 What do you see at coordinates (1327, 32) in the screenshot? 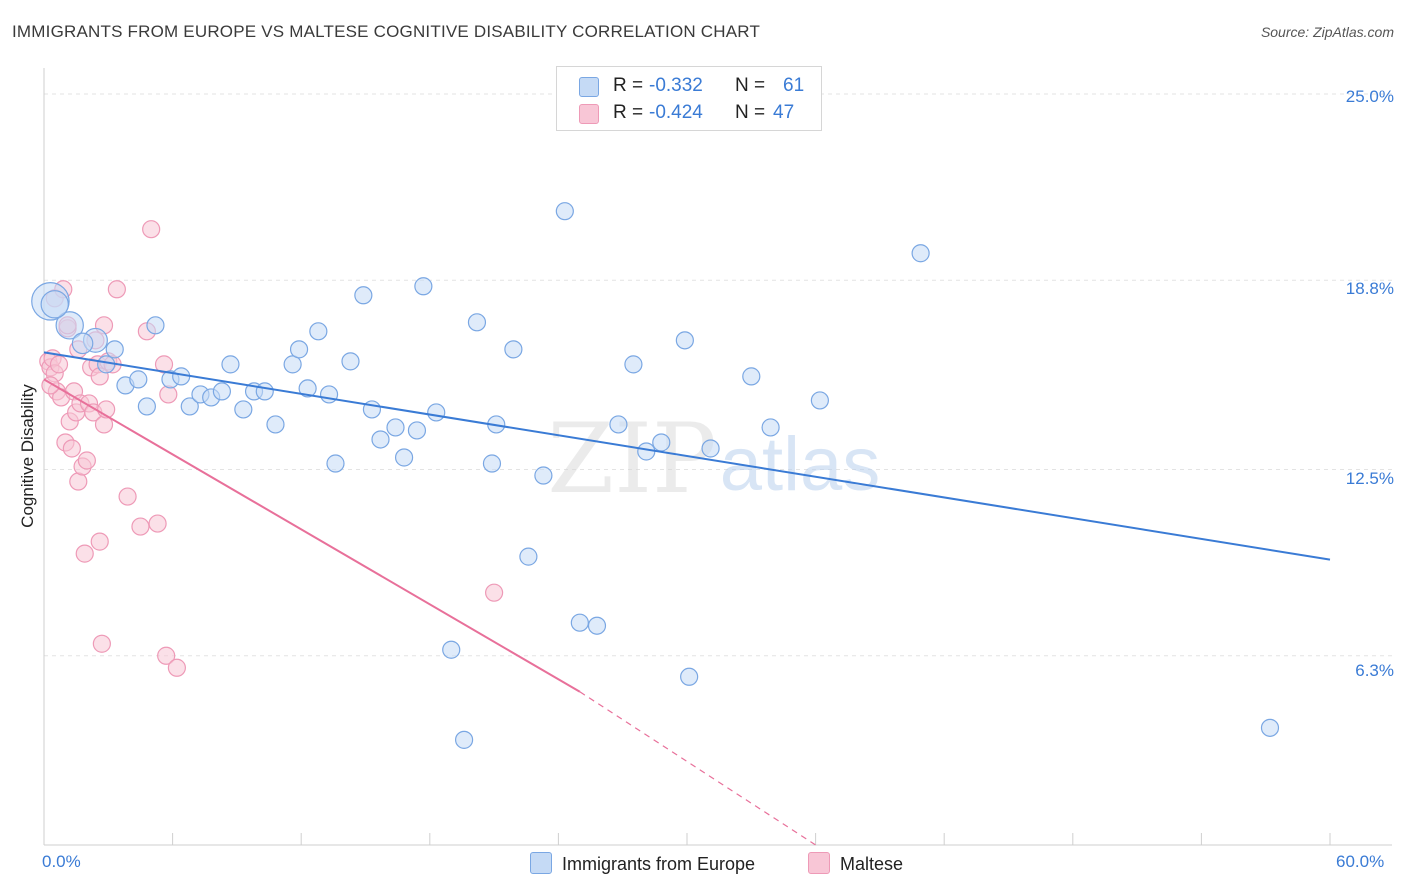
I see `source-label: Source: ZipAtlas.com` at bounding box center [1327, 32].